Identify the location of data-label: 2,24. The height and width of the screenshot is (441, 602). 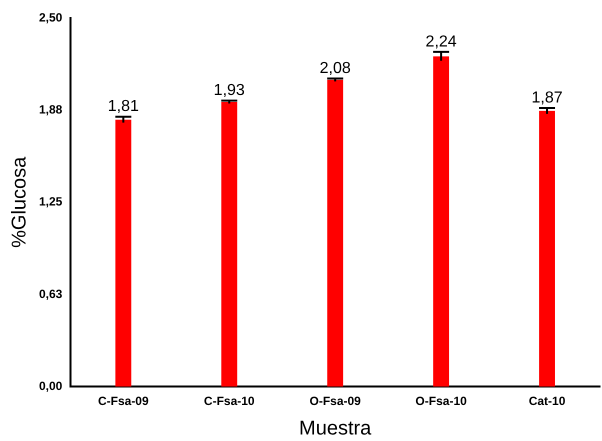
(441, 41).